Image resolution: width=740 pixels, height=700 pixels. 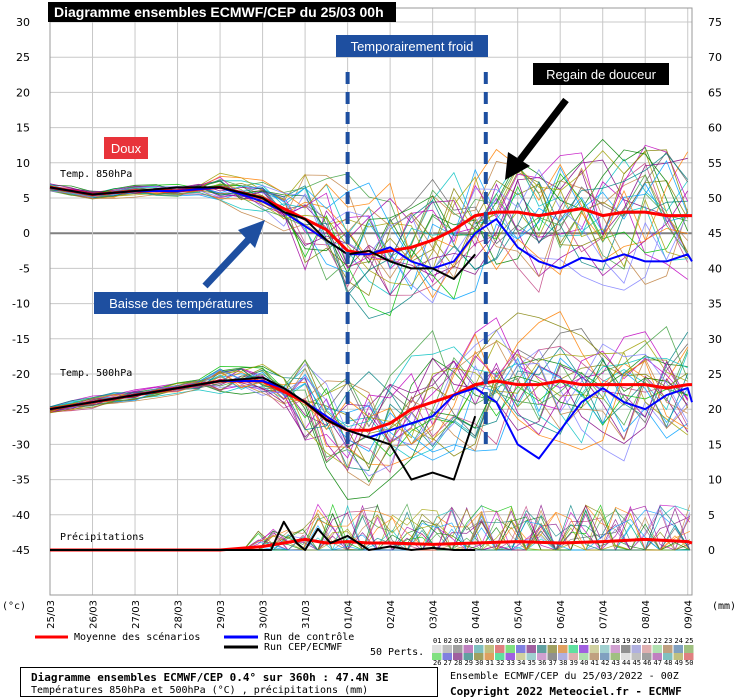 I want to click on froid-box, so click(x=412, y=46).